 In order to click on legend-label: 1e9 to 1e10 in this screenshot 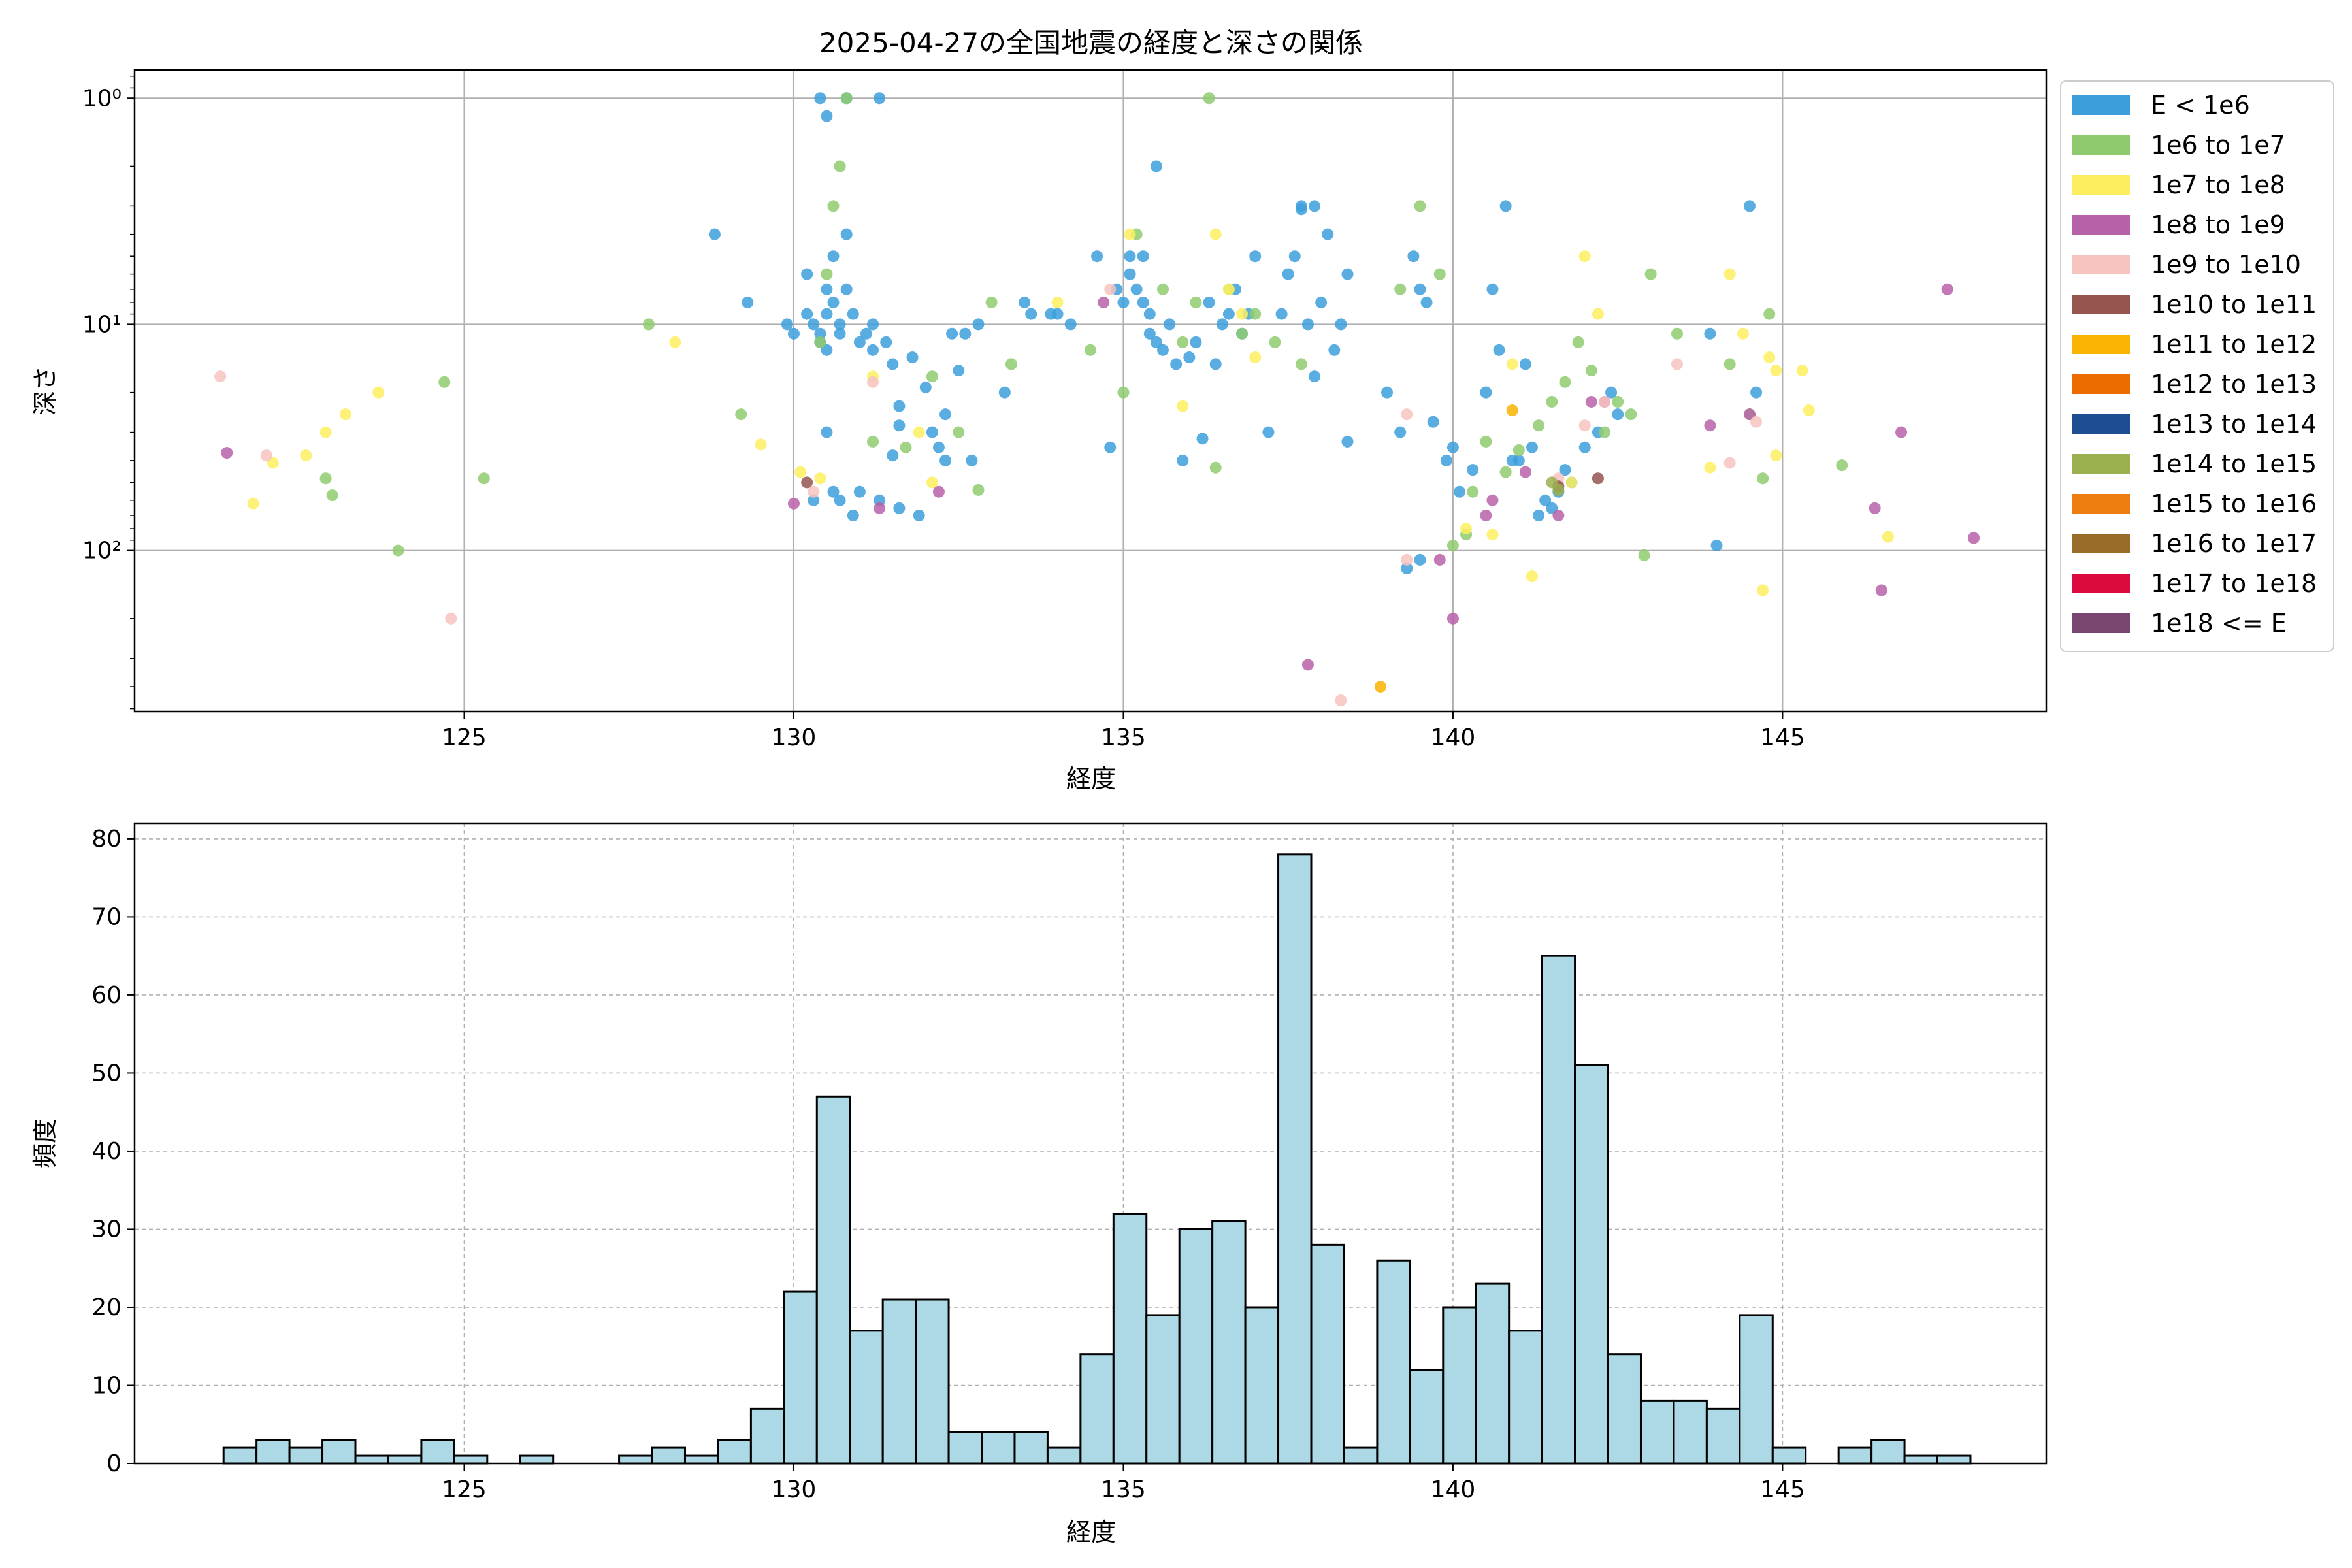, I will do `click(2226, 264)`.